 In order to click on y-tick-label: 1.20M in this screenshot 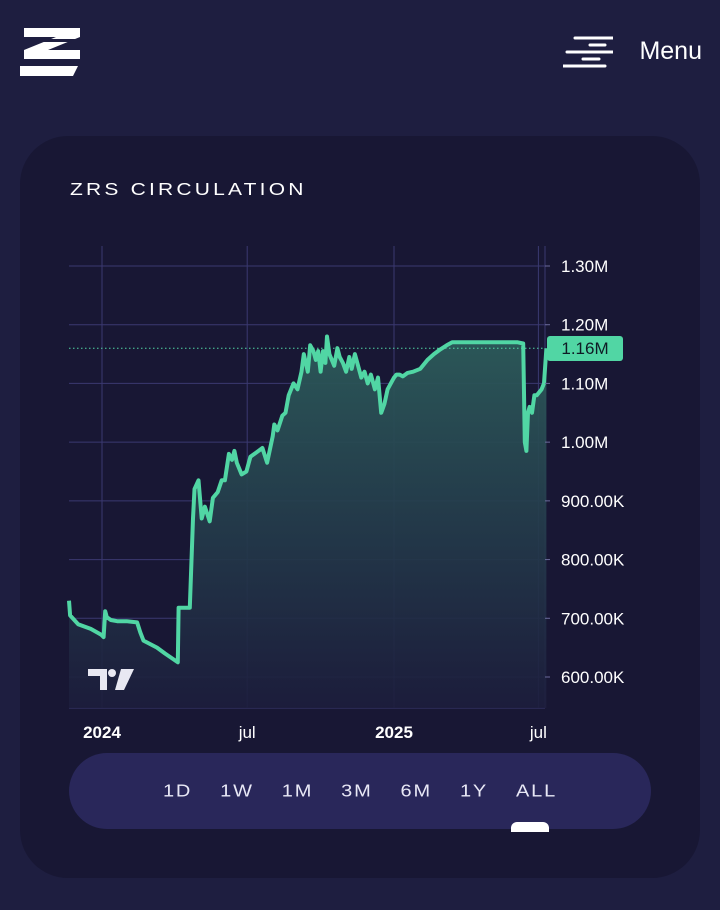, I will do `click(584, 325)`.